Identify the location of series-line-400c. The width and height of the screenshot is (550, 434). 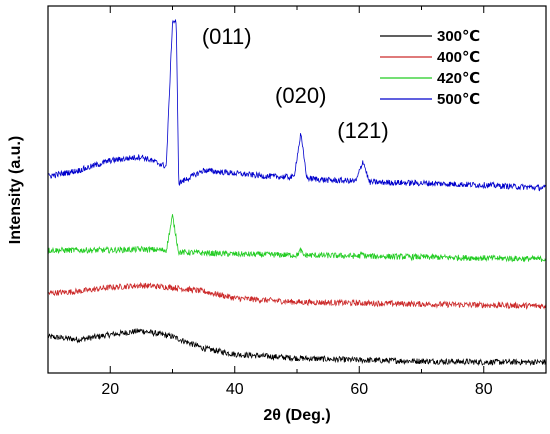
(297, 296).